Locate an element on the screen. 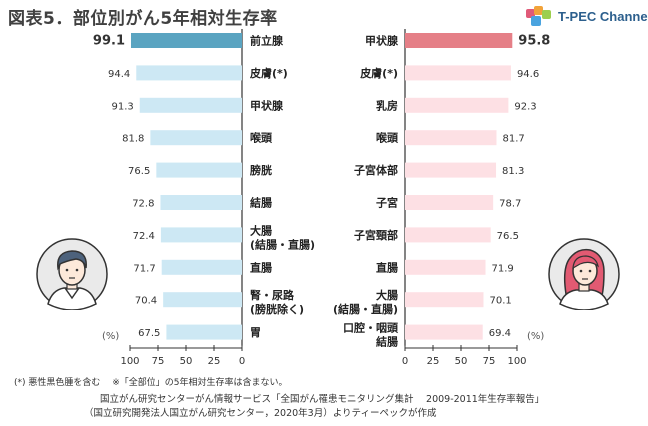 The width and height of the screenshot is (648, 426). female-value-label: 92.3 is located at coordinates (525, 106).